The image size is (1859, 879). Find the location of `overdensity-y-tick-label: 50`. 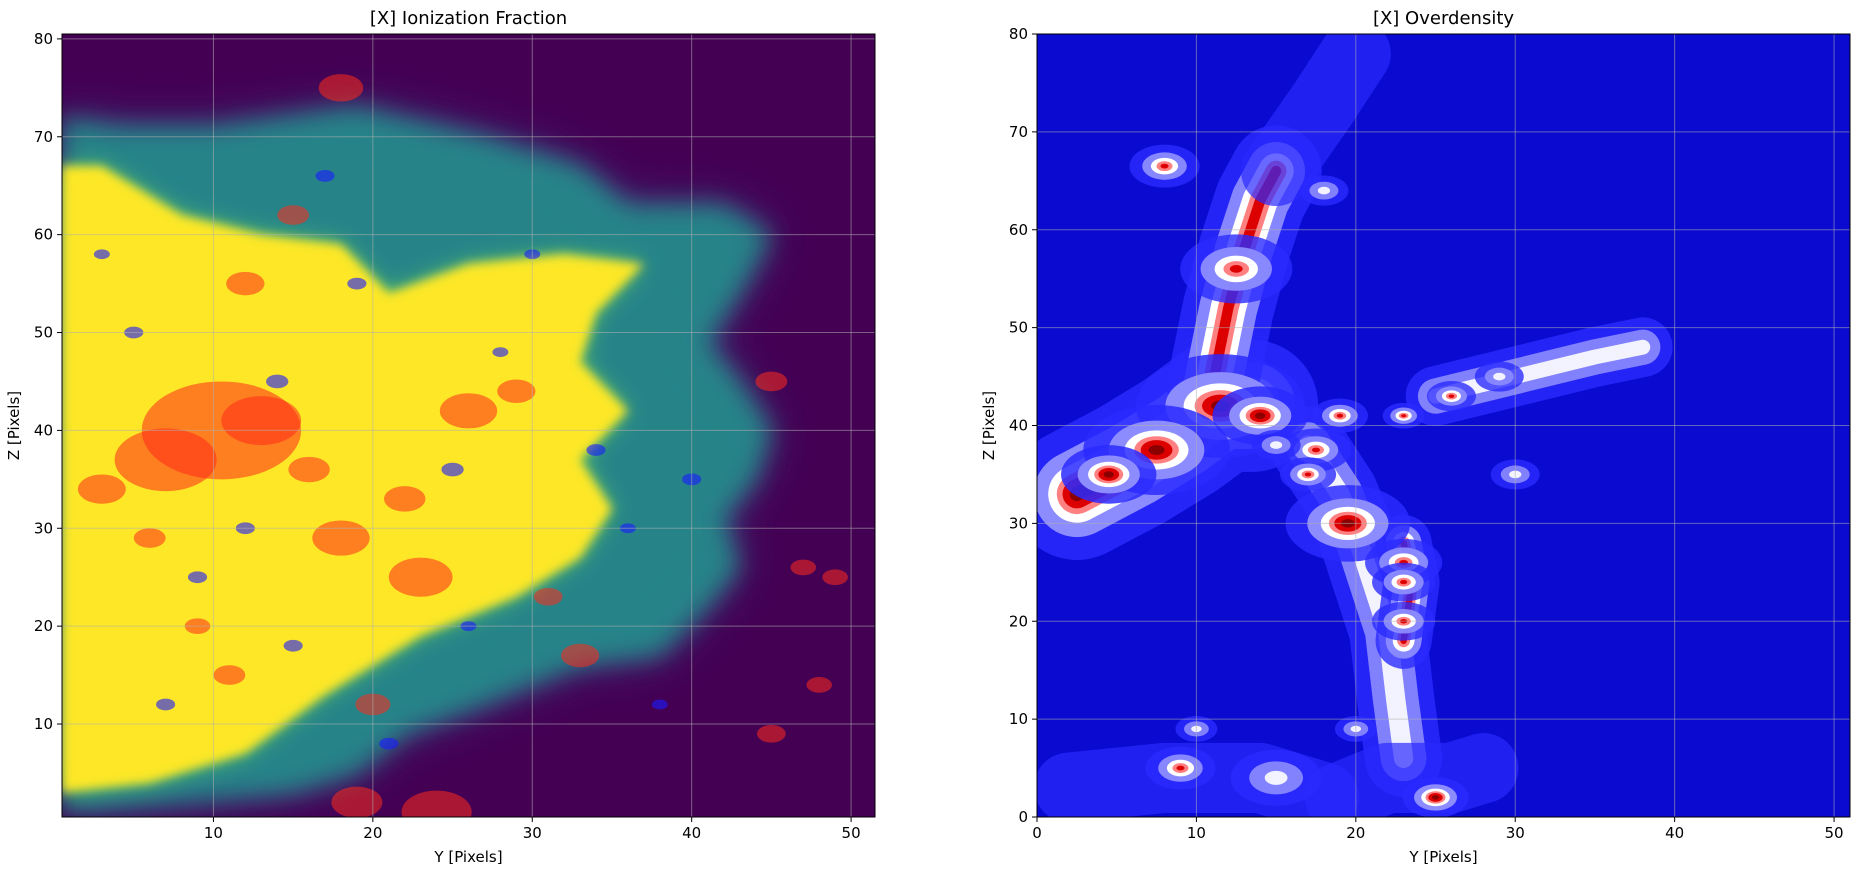

overdensity-y-tick-label: 50 is located at coordinates (1018, 328).